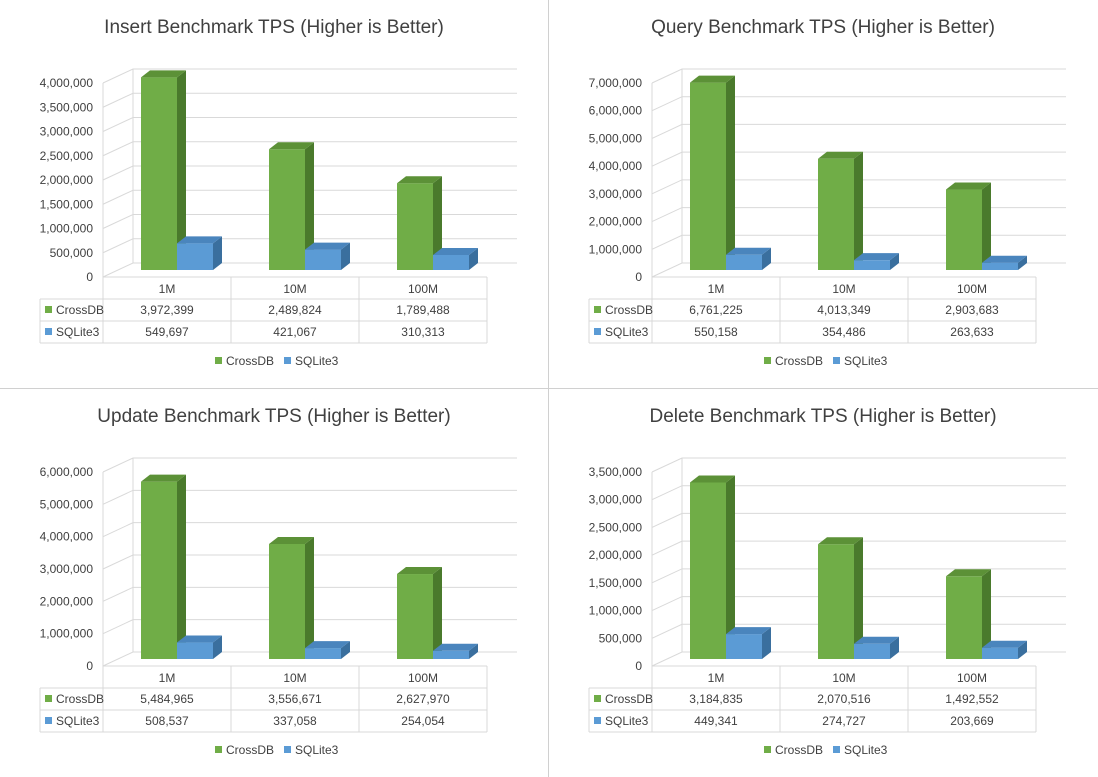 The image size is (1098, 777). I want to click on data-label-crossdb-100m: 2,627,970, so click(423, 699).